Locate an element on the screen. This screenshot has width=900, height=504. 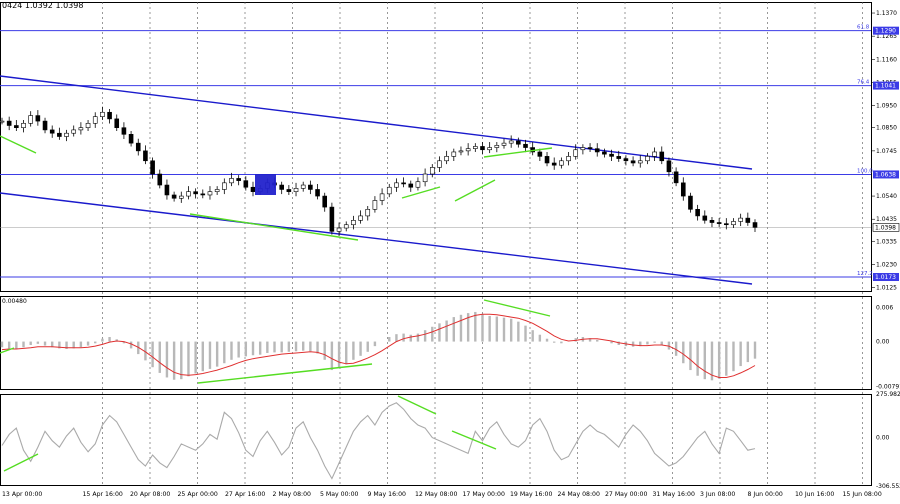
x-tick-label: 12 May 08:00 is located at coordinates (436, 494).